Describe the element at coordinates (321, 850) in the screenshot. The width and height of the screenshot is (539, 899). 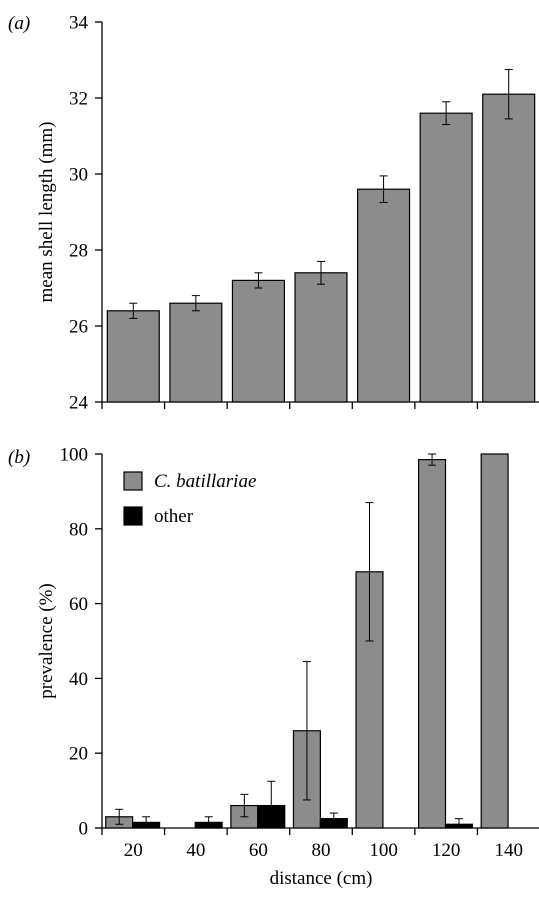
I see `x-tick-label: 80` at that location.